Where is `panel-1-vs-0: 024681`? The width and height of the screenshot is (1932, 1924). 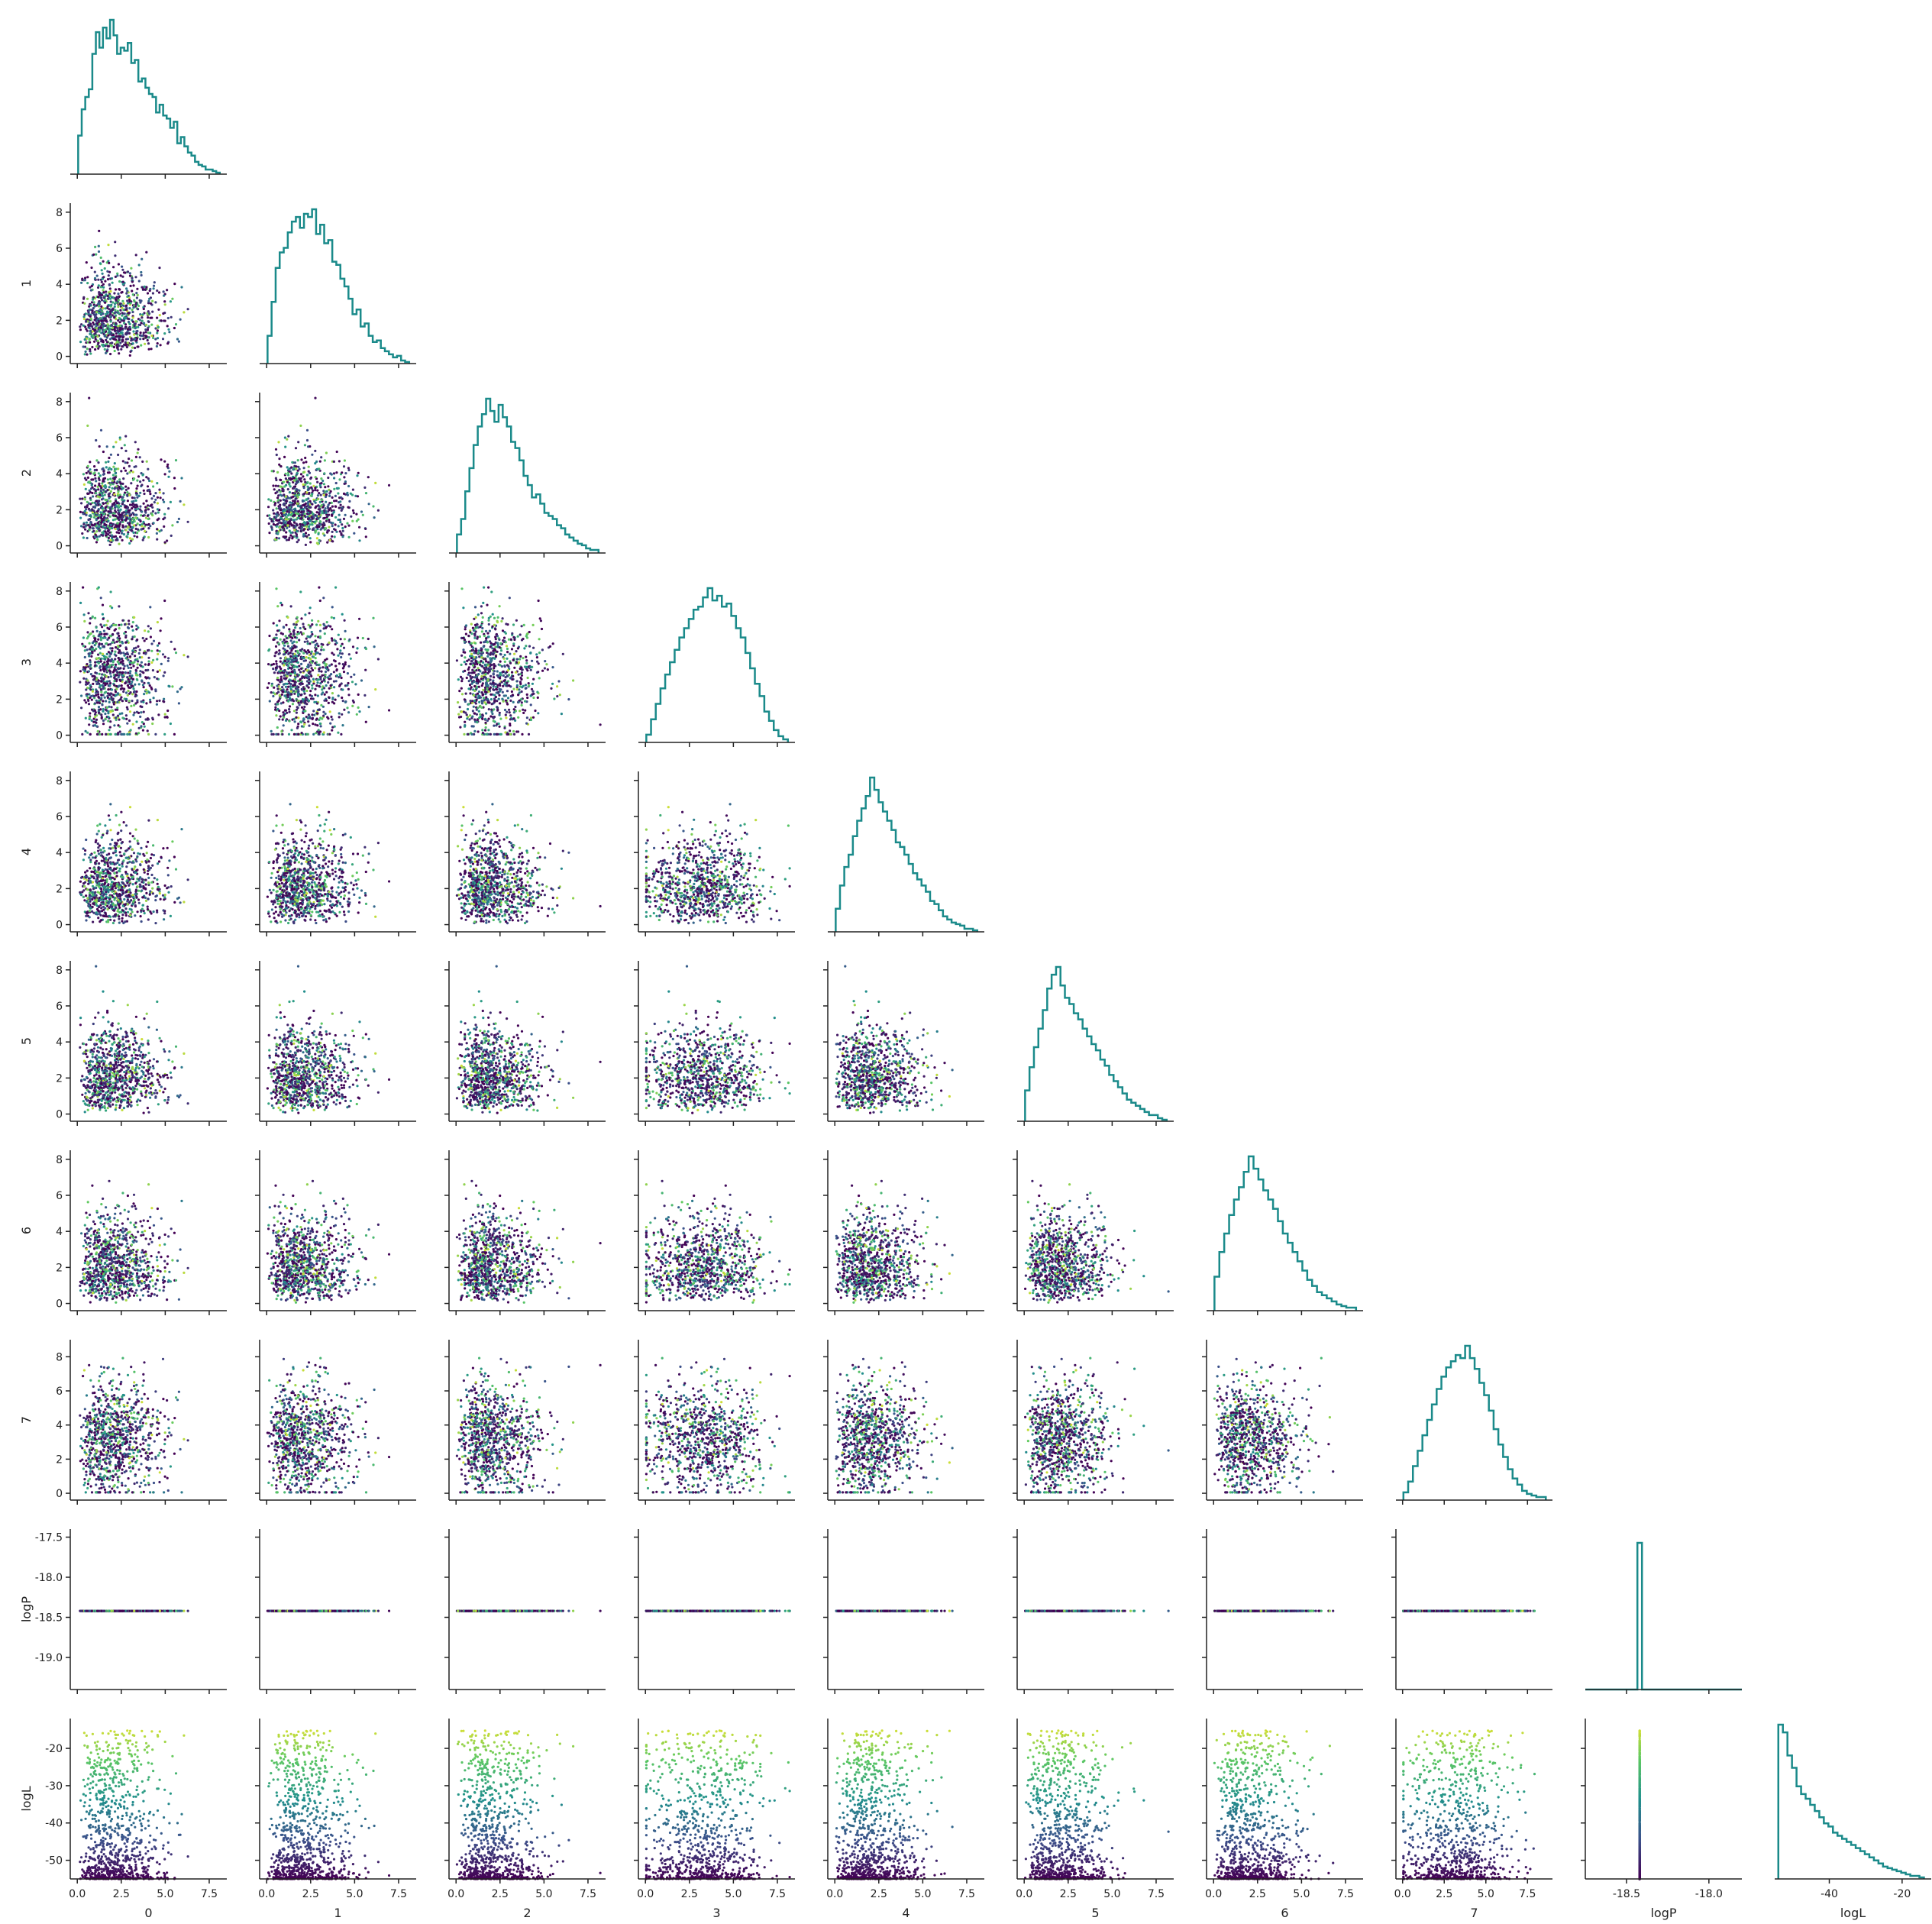 panel-1-vs-0: 024681 is located at coordinates (123, 285).